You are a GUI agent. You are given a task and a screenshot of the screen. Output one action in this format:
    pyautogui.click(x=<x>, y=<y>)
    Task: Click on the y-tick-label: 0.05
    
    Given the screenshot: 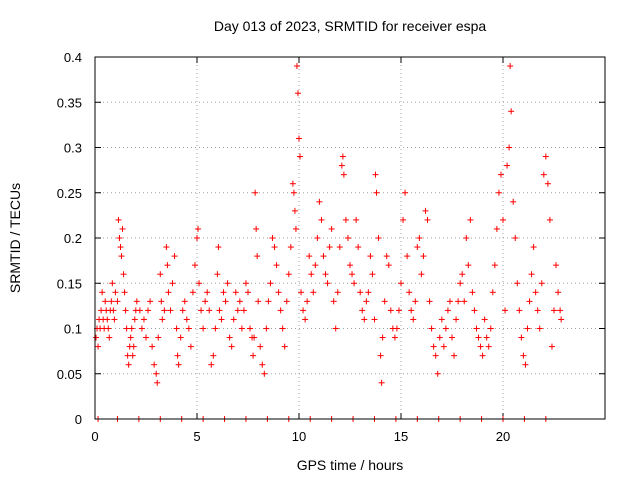 What is the action you would take?
    pyautogui.click(x=69, y=374)
    